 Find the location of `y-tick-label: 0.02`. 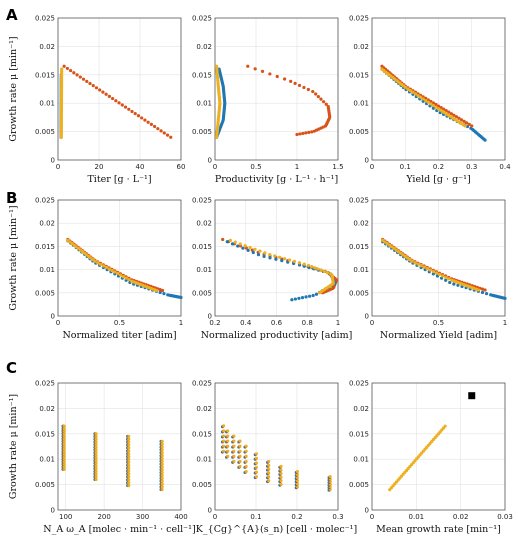

y-tick-label: 0.02 is located at coordinates (204, 224).